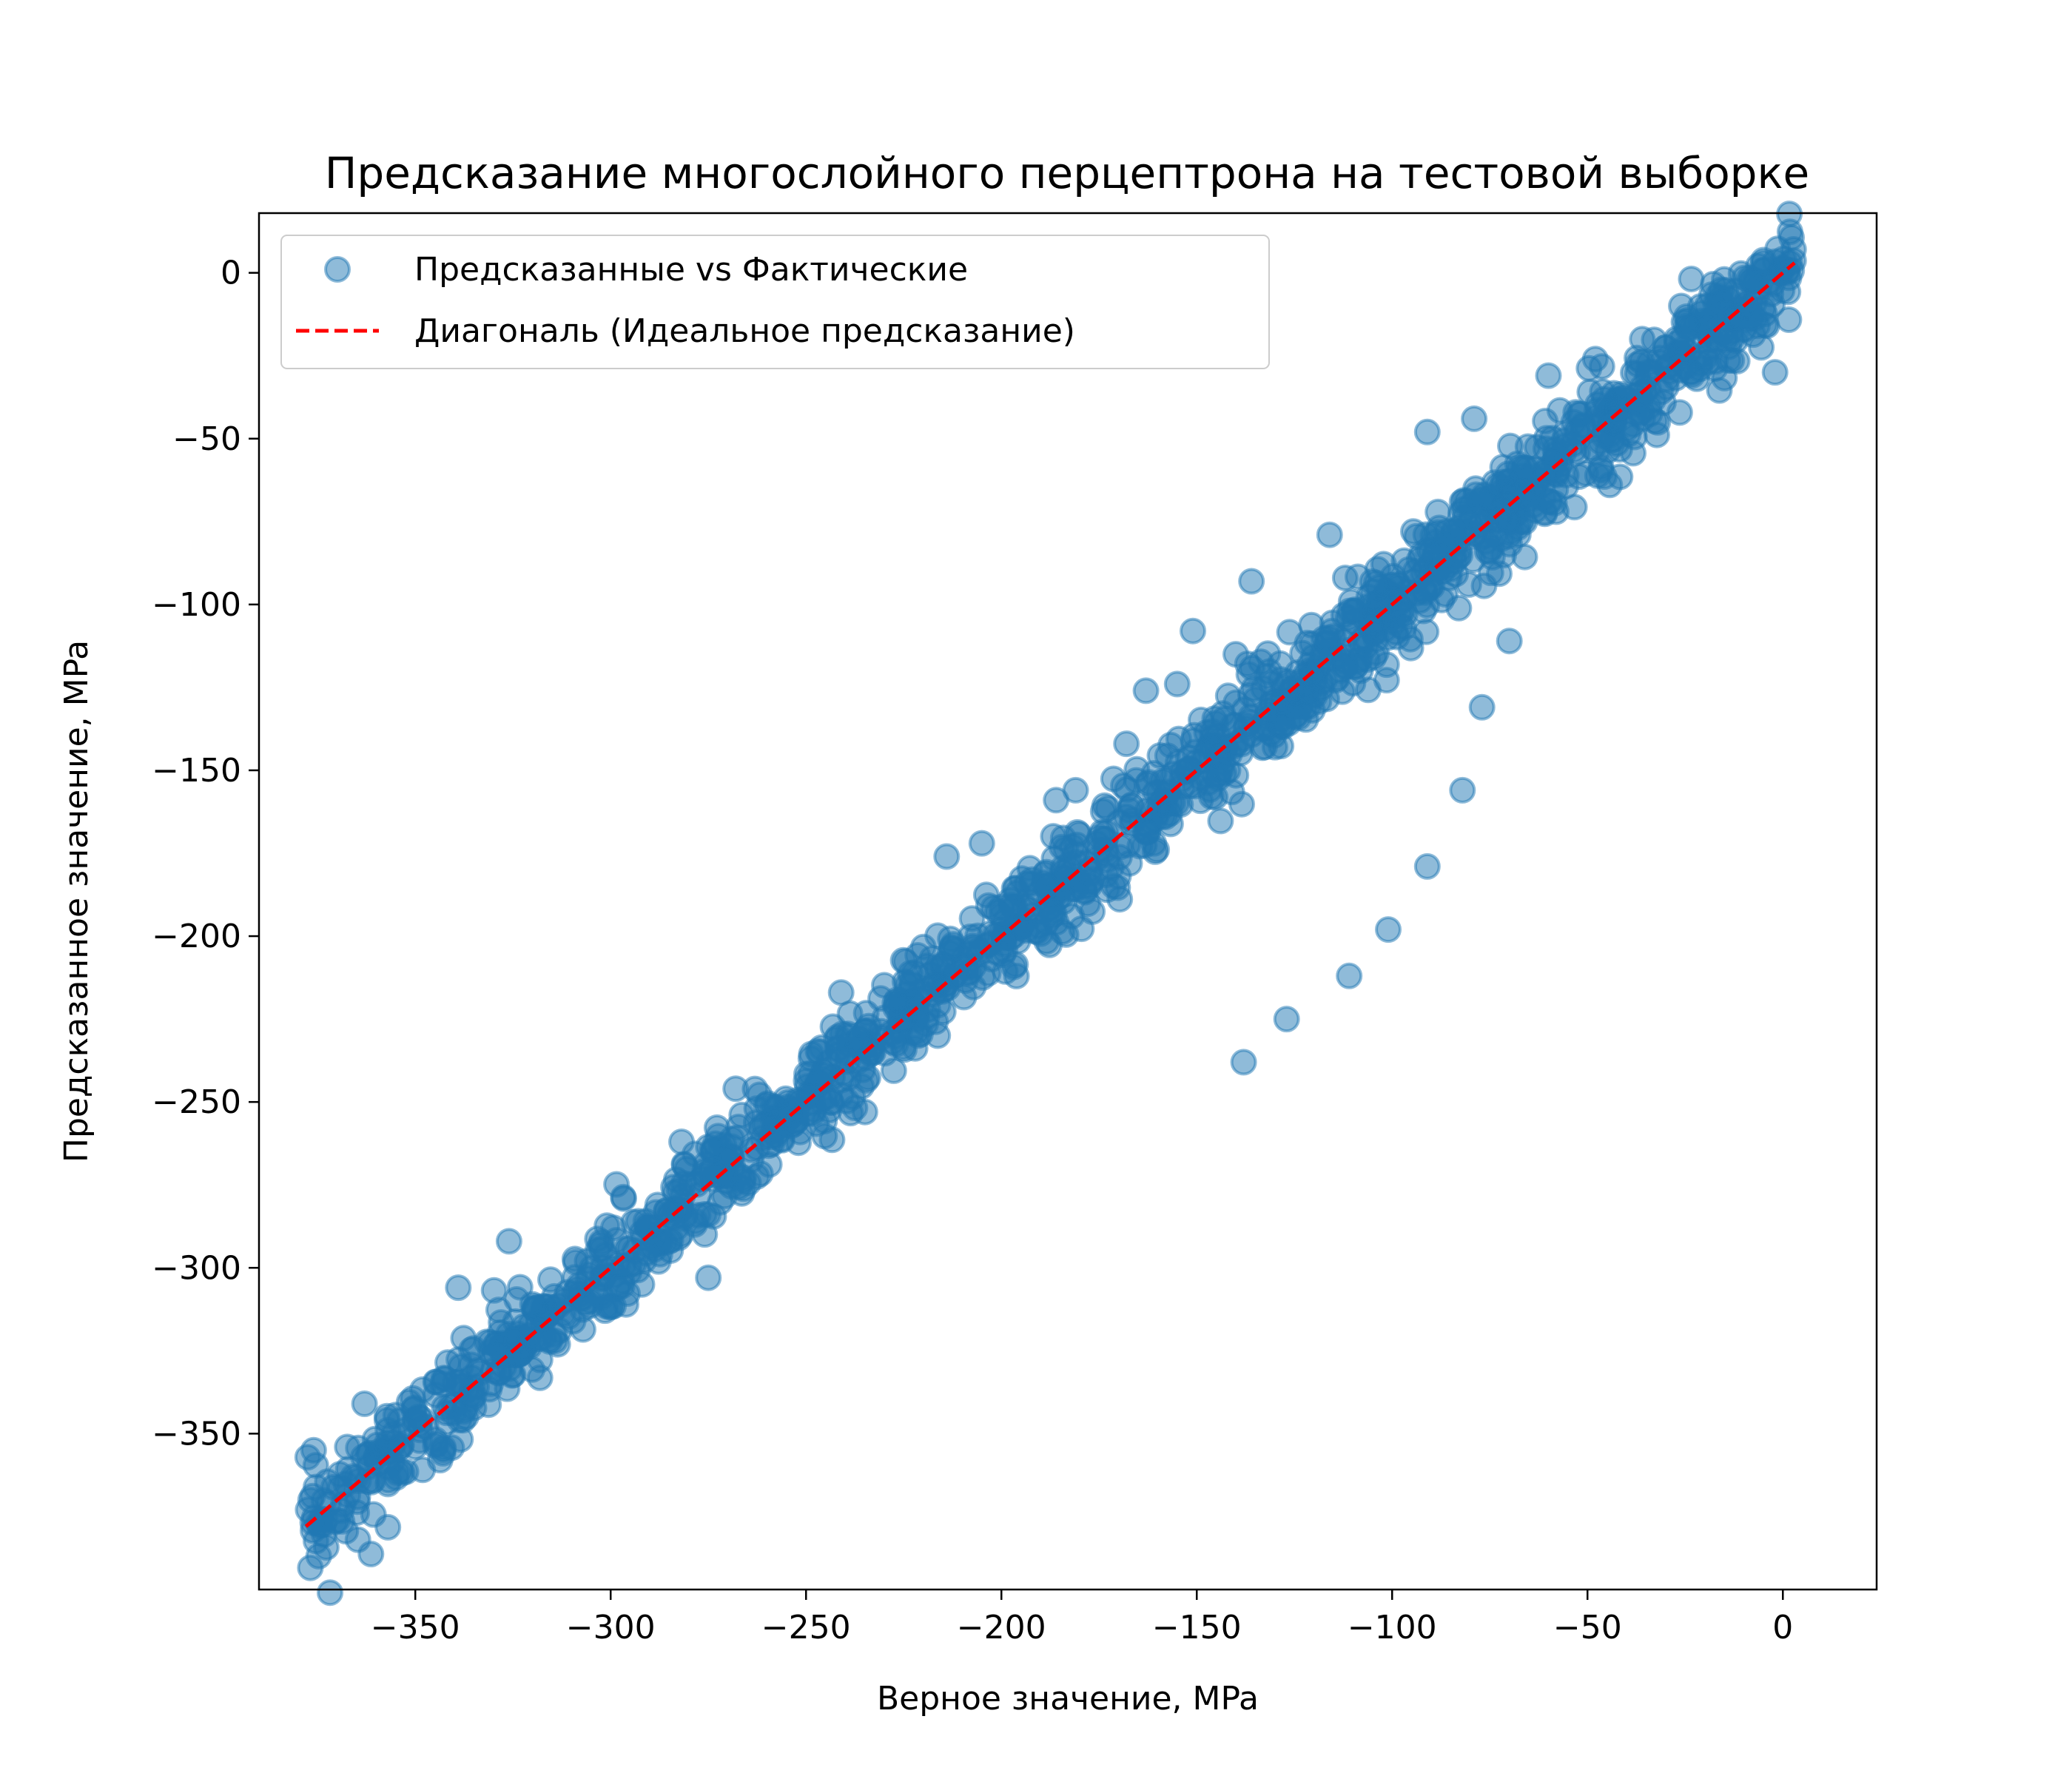 The image size is (2072, 1776). What do you see at coordinates (1782, 1627) in the screenshot?
I see `x-tick-label: 0` at bounding box center [1782, 1627].